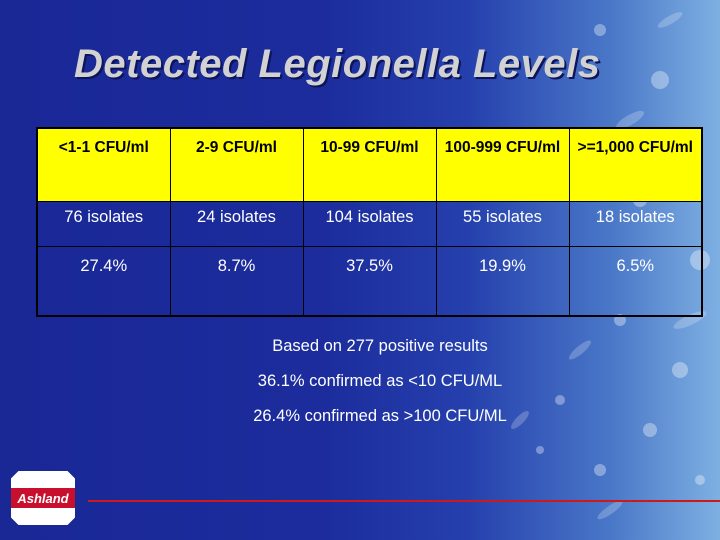 Image resolution: width=720 pixels, height=540 pixels. Describe the element at coordinates (502, 224) in the screenshot. I see `isolates-cell: 55 isolates` at that location.